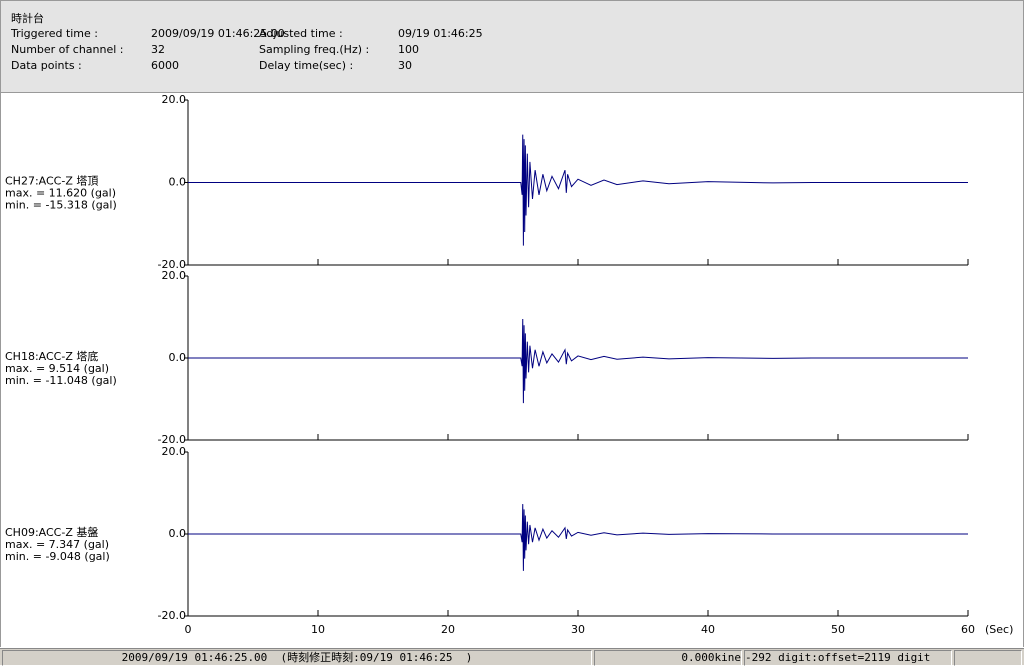 Image resolution: width=1024 pixels, height=666 pixels. Describe the element at coordinates (318, 629) in the screenshot. I see `x-tick-label: 10` at that location.